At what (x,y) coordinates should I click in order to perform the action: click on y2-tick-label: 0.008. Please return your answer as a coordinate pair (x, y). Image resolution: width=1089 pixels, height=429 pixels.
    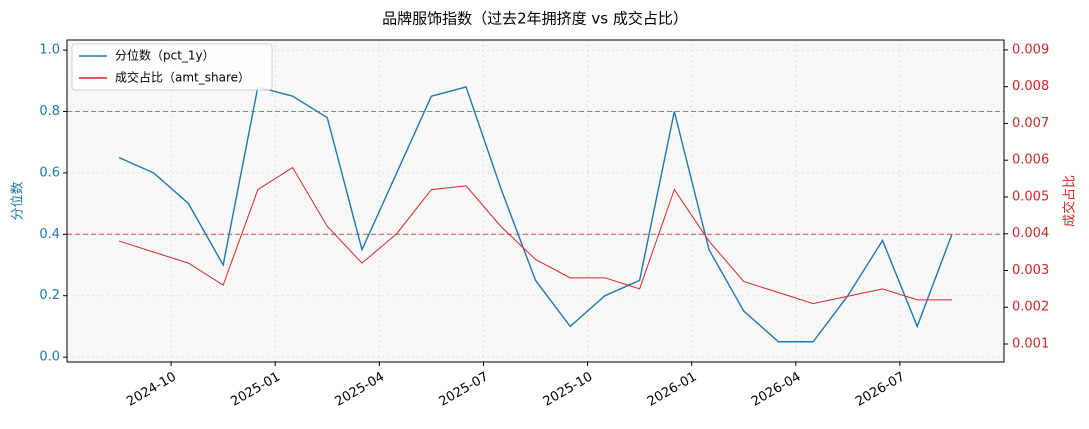
    Looking at the image, I should click on (1030, 86).